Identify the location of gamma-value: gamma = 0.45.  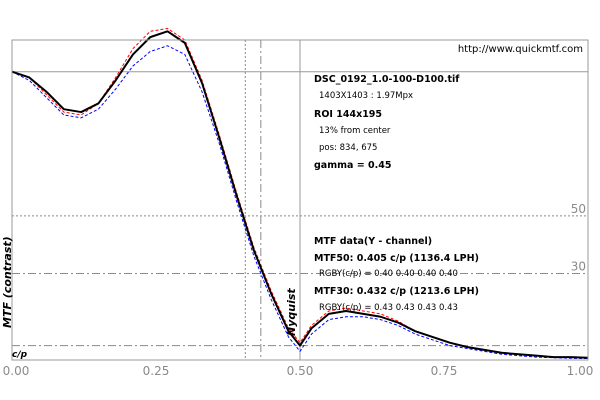
(352, 165).